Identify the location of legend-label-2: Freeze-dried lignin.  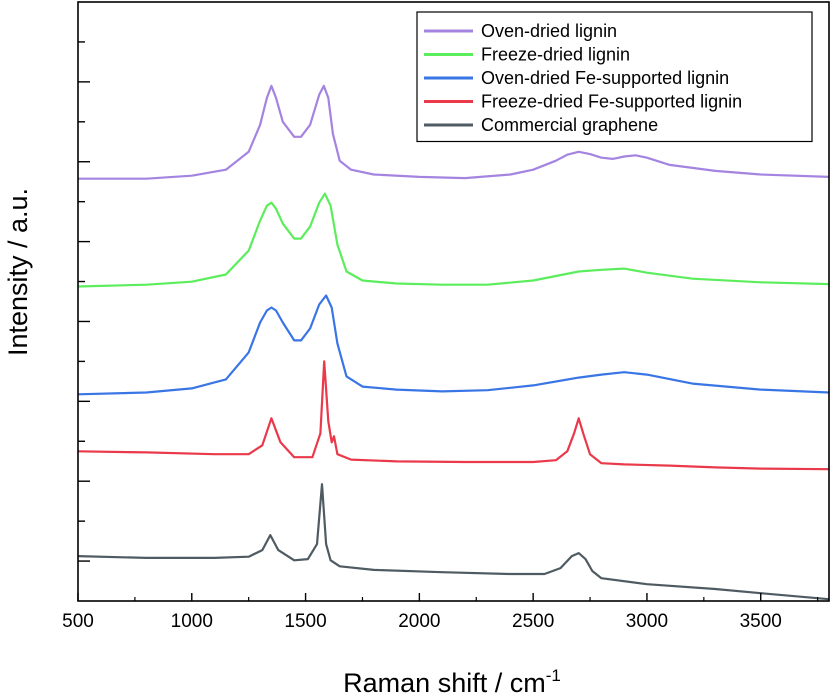
(555, 55).